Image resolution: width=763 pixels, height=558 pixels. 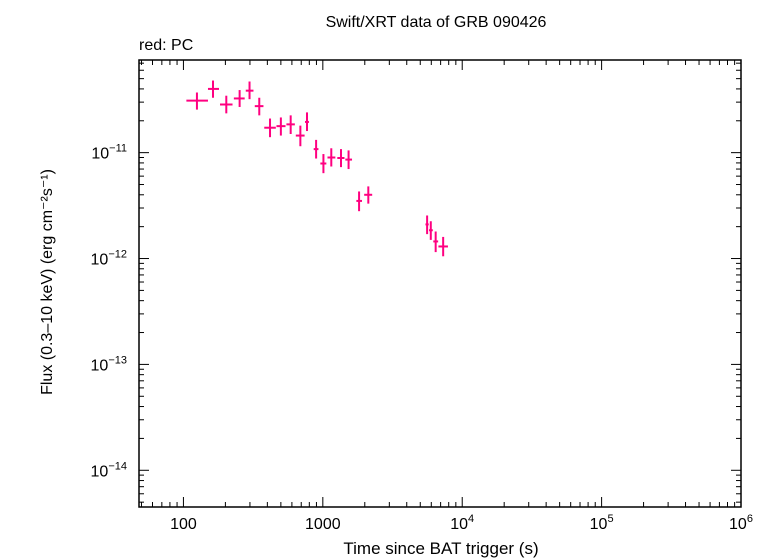 I want to click on y-axis-label: Flux (0.3–10 keV) (erg cm⁻²s⁻¹), so click(x=47, y=282).